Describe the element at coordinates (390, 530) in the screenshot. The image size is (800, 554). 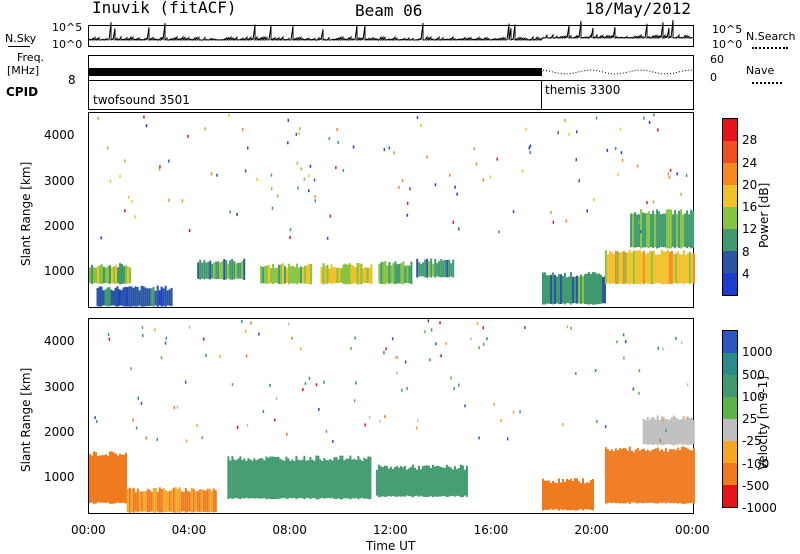
I see `x-tick-label: 12:00` at that location.